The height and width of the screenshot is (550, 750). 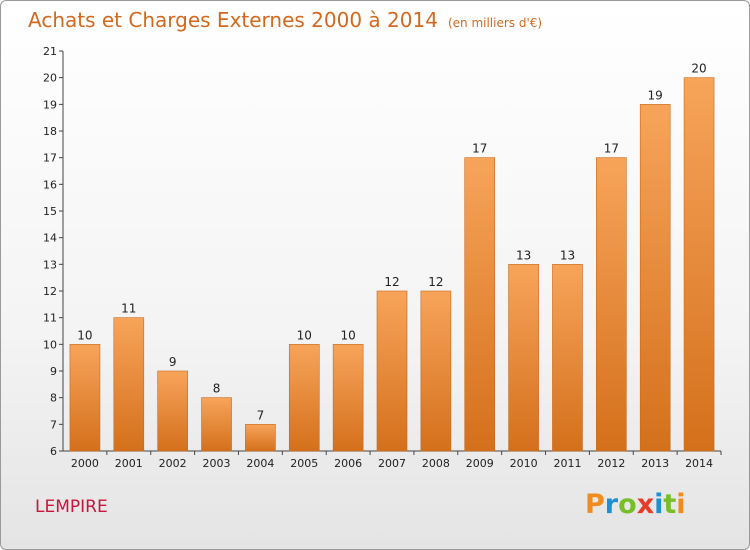 What do you see at coordinates (128, 309) in the screenshot?
I see `data-label-2001: 11` at bounding box center [128, 309].